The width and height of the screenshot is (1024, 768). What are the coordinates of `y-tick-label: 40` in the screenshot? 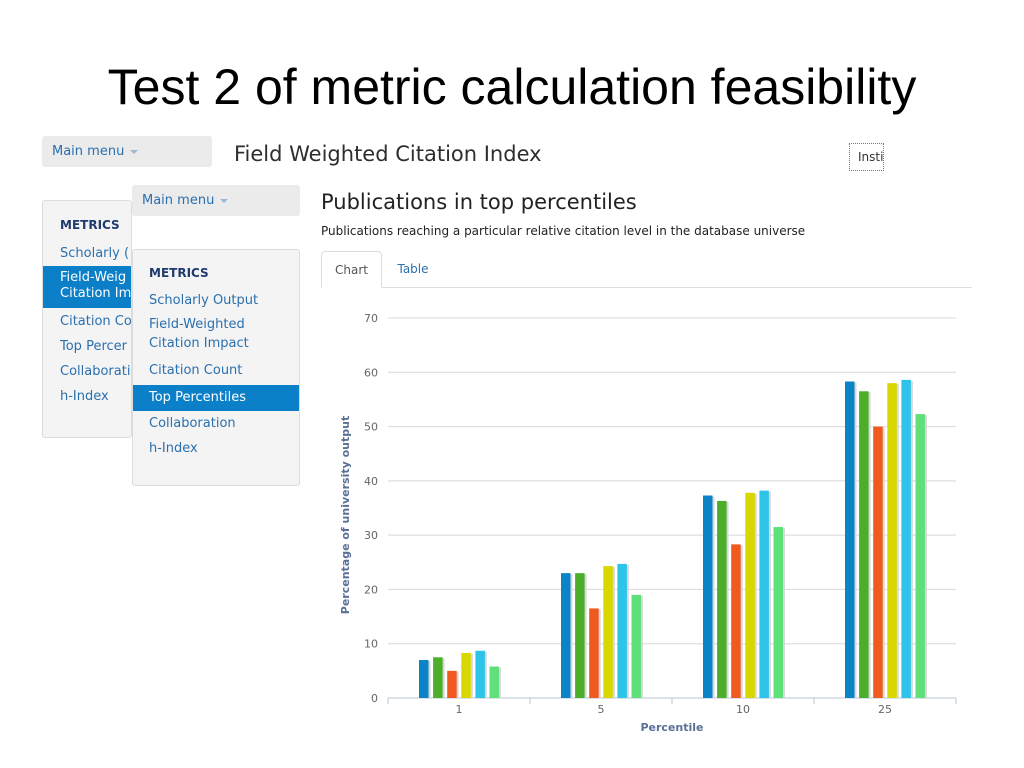 It's located at (371, 481).